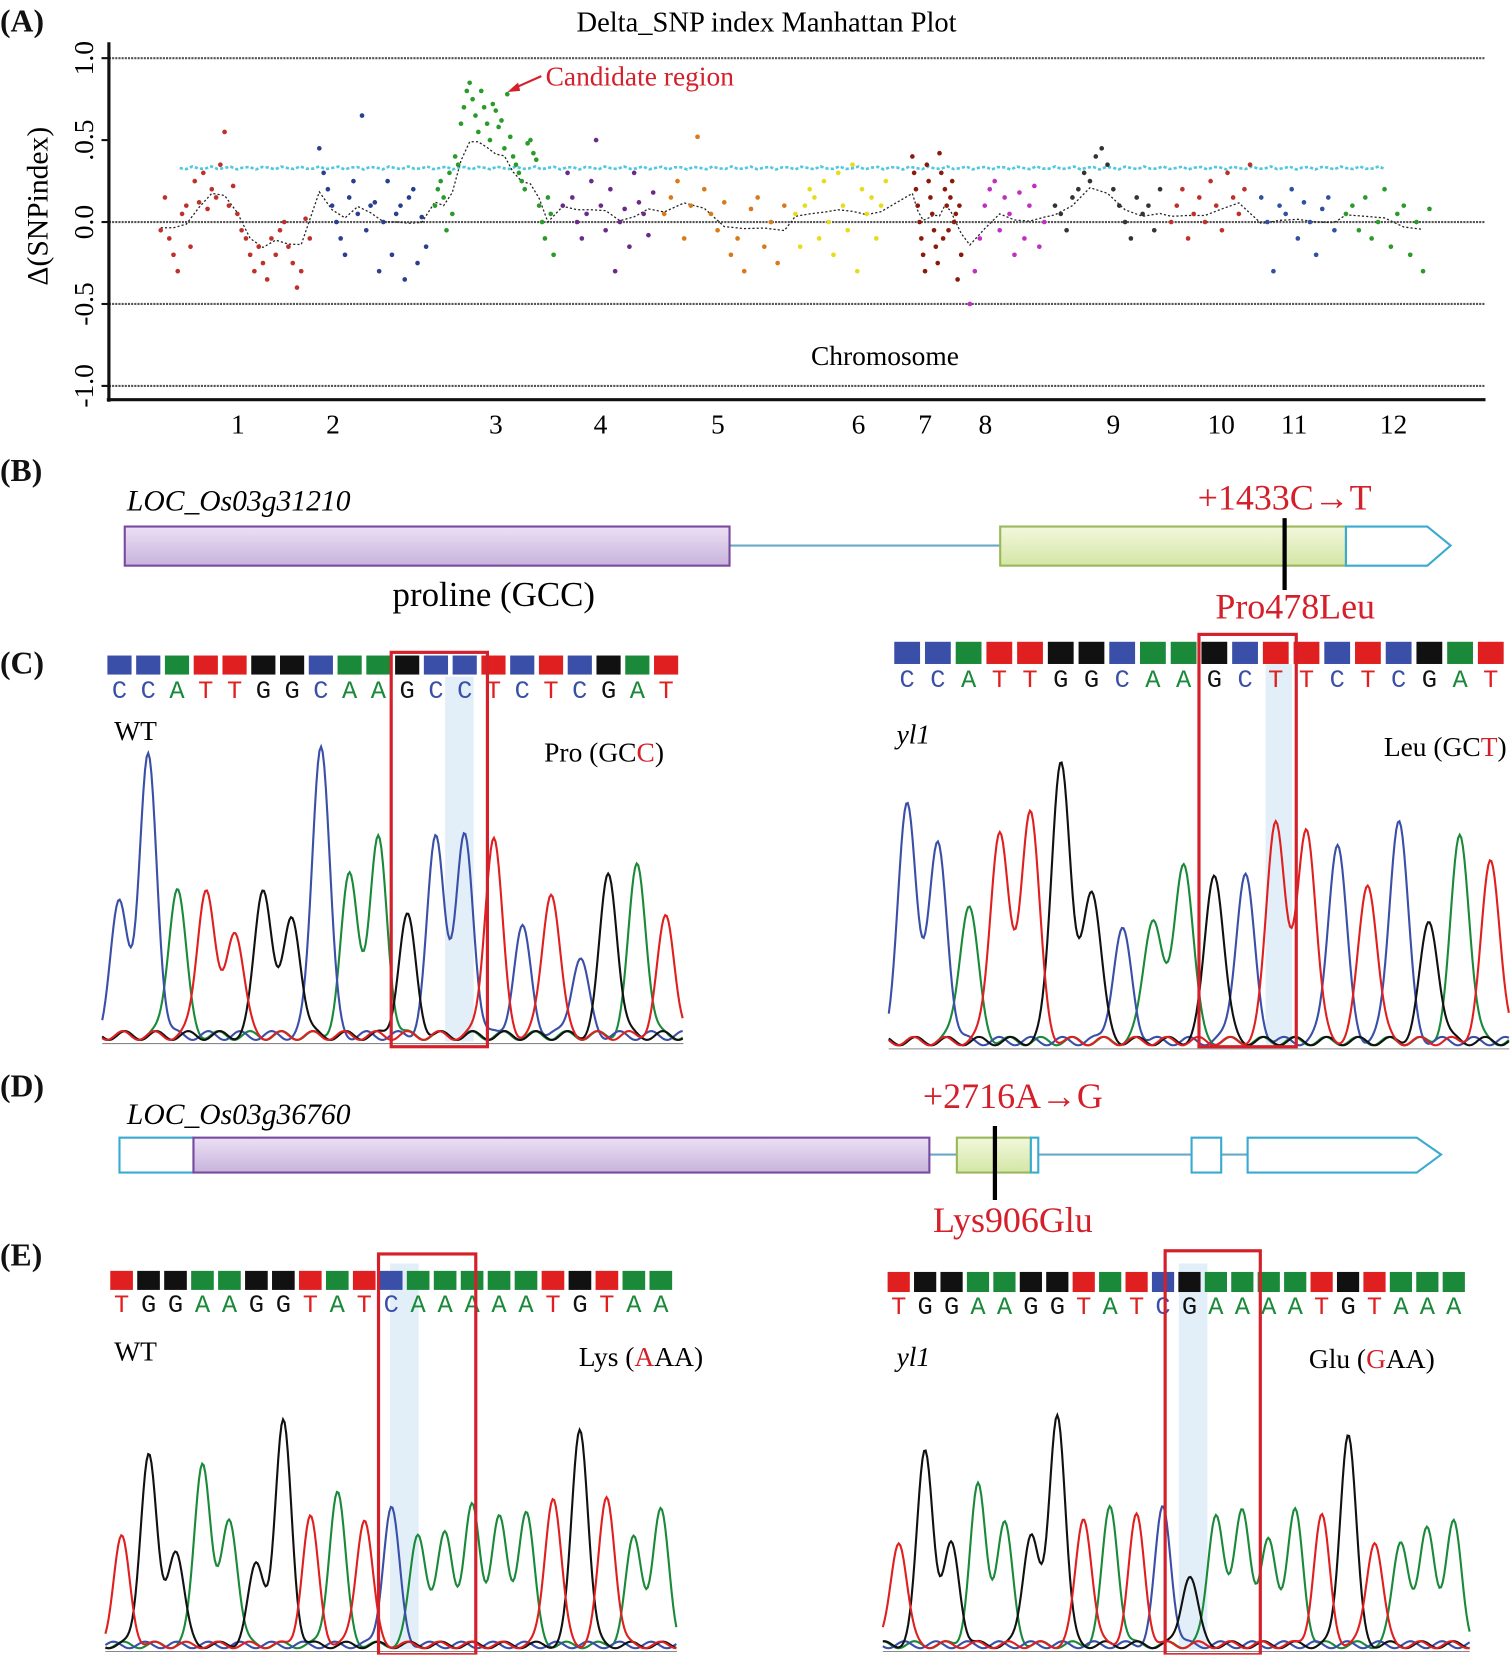 Image resolution: width=1512 pixels, height=1660 pixels. Describe the element at coordinates (1429, 209) in the screenshot. I see `data-point-chr12` at that location.